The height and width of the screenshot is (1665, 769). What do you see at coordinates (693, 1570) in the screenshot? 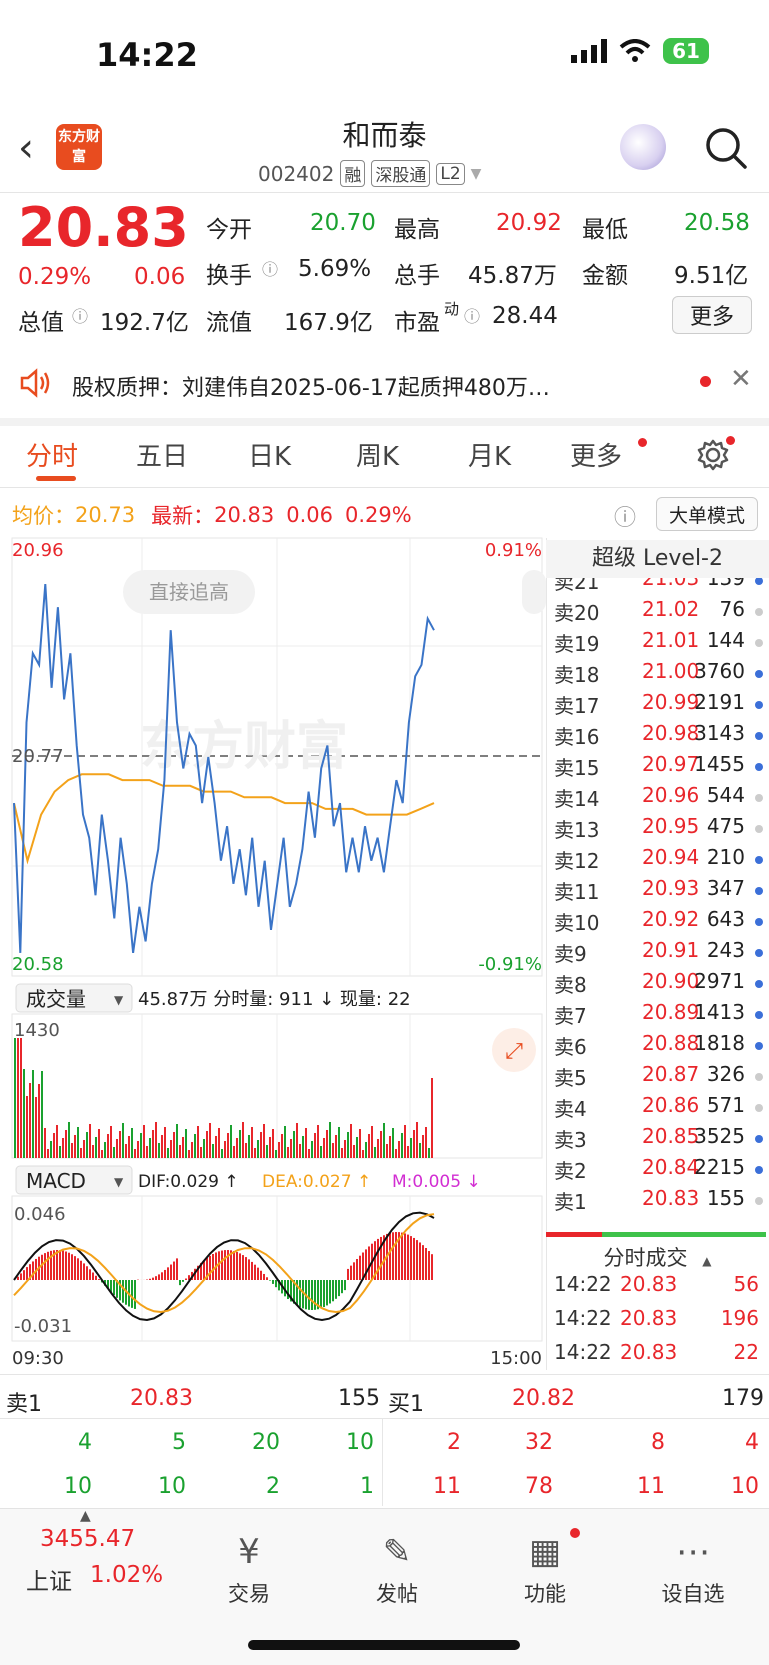
I see `nav-add-watch: ⋯ 设自选` at bounding box center [693, 1570].